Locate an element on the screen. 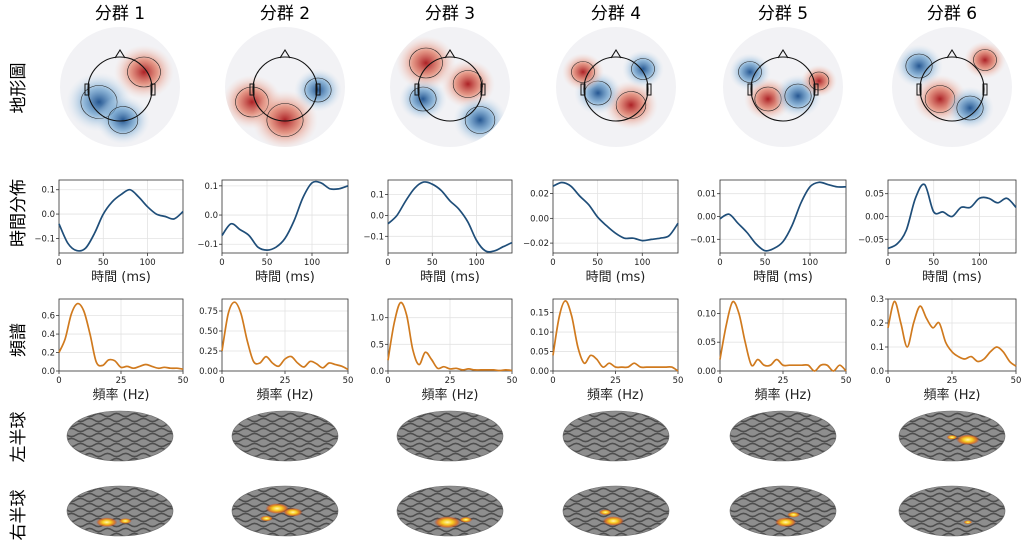 Image resolution: width=1024 pixels, height=551 pixels. spectrum-panel: 0 25 50 0.00 0.25 0.50 0.75 頻率 (Hz) is located at coordinates (276, 350).